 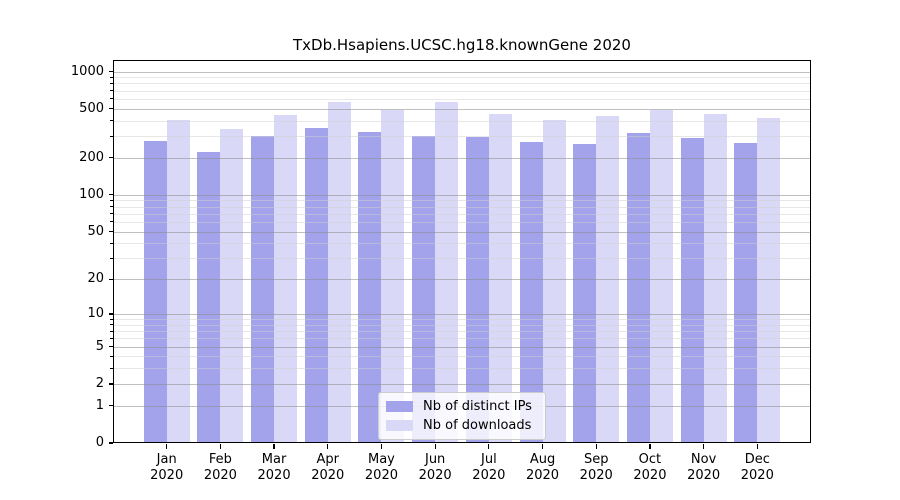 I want to click on legend-row-distinct-ips: Nb of distinct IPs, so click(x=461, y=406).